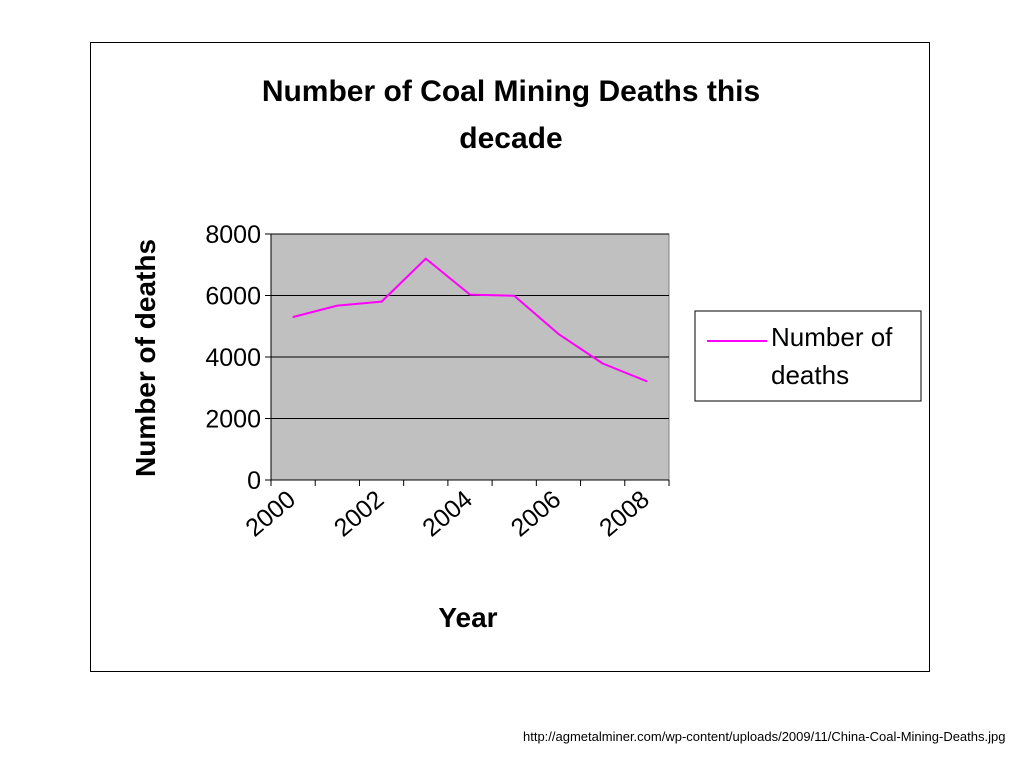  What do you see at coordinates (425, 258) in the screenshot?
I see `data-point-2003` at bounding box center [425, 258].